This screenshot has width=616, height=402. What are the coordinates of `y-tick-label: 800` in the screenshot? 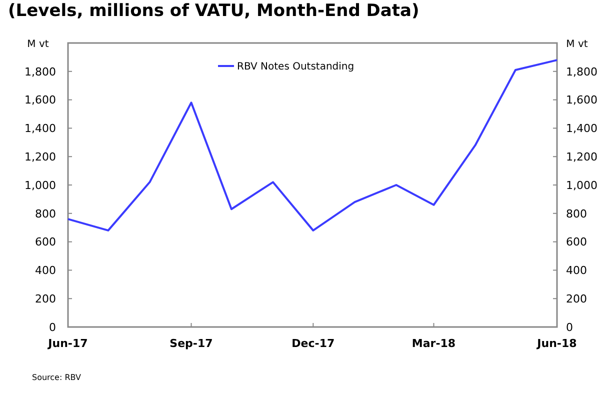 It's located at (45, 213).